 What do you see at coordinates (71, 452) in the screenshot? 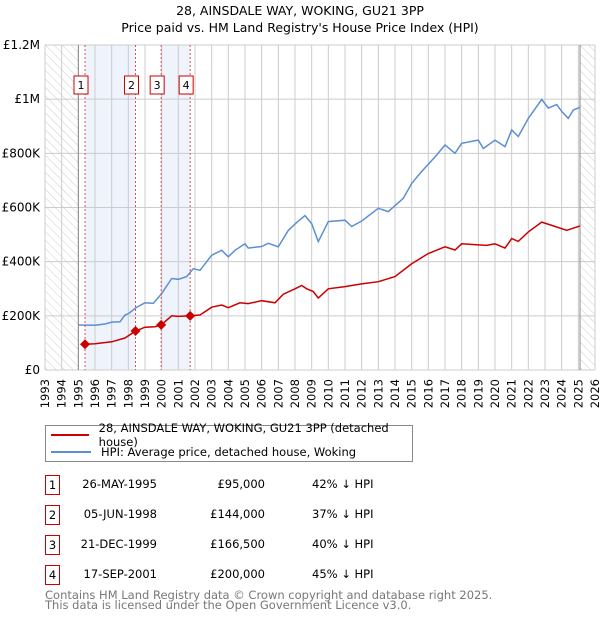
I see `legend-swatch-blue` at bounding box center [71, 452].